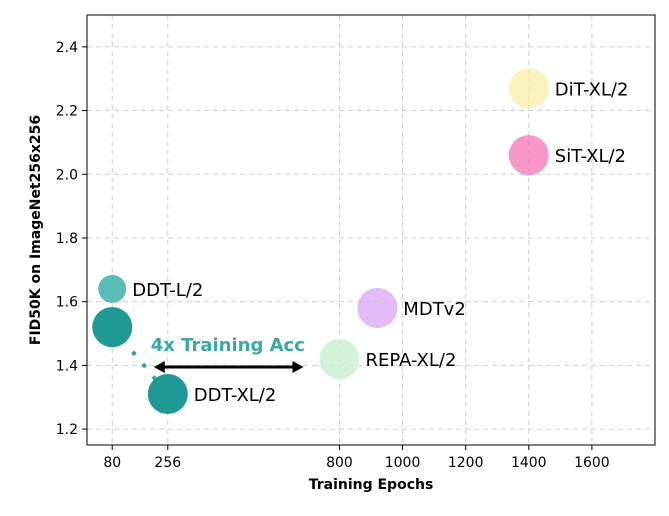 The height and width of the screenshot is (516, 669). Describe the element at coordinates (36, 230) in the screenshot. I see `y-axis-label: FID50K on ImageNet256x256` at that location.